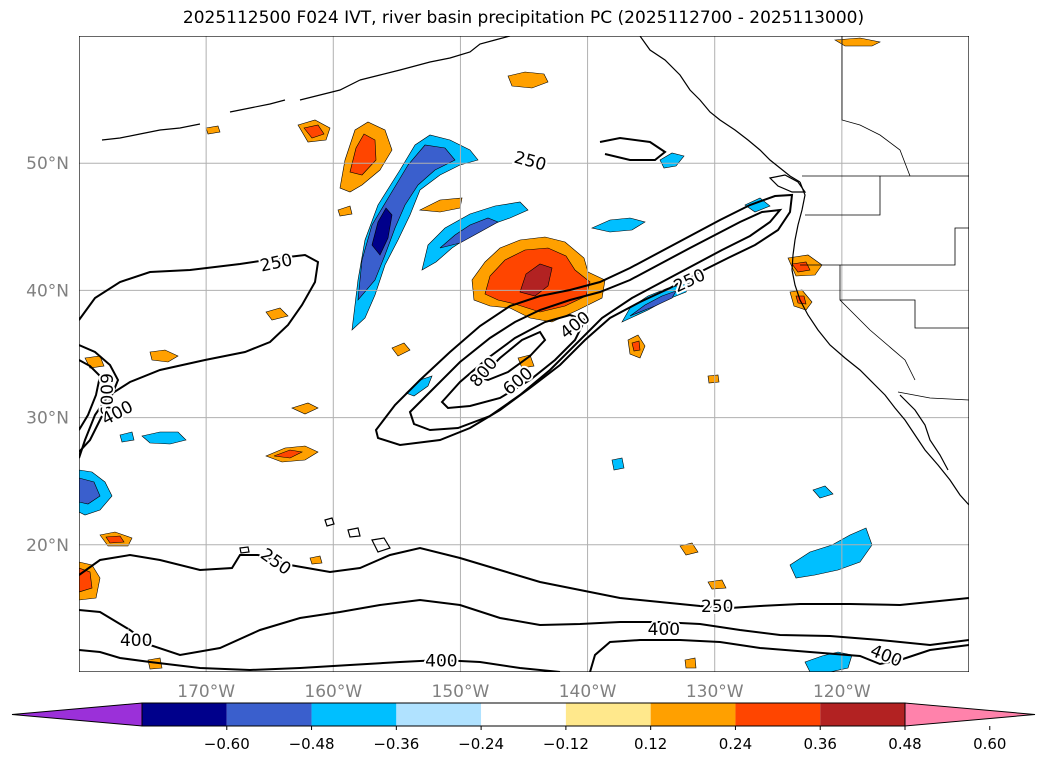 Image resolution: width=1047 pixels, height=765 pixels. What do you see at coordinates (77, 714) in the screenshot?
I see `colorbar-extend-min` at bounding box center [77, 714].